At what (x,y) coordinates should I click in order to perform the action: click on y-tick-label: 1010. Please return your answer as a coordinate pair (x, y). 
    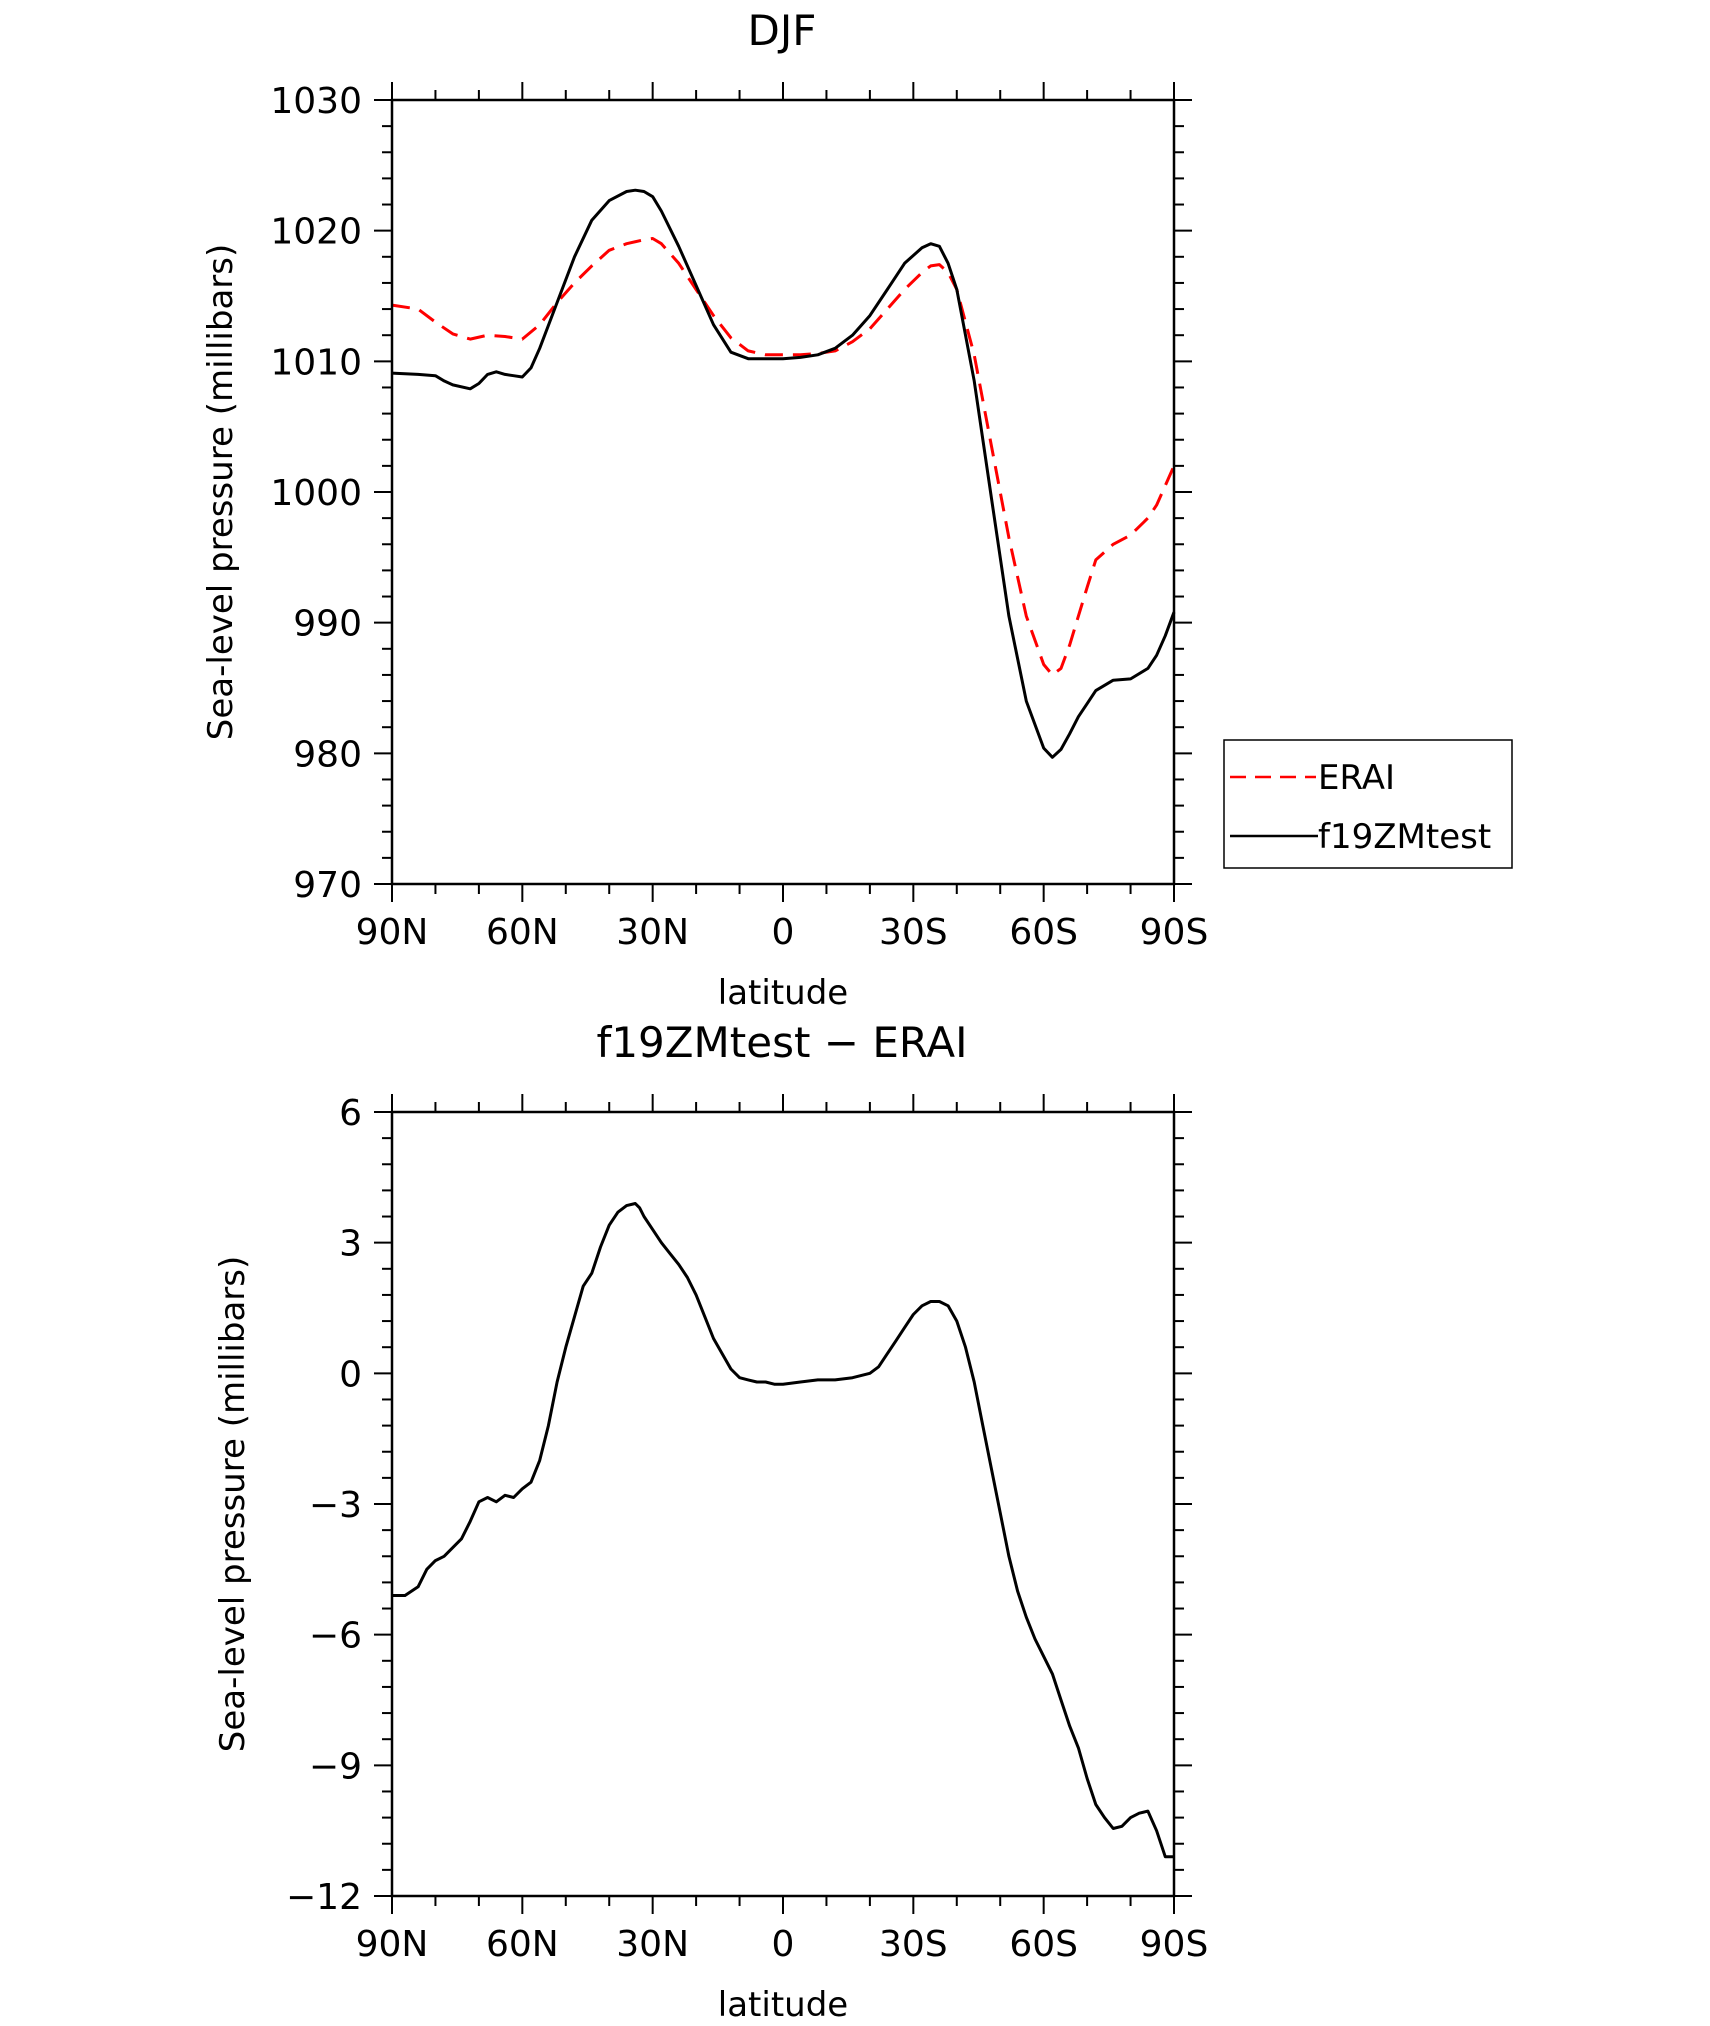
    Looking at the image, I should click on (316, 362).